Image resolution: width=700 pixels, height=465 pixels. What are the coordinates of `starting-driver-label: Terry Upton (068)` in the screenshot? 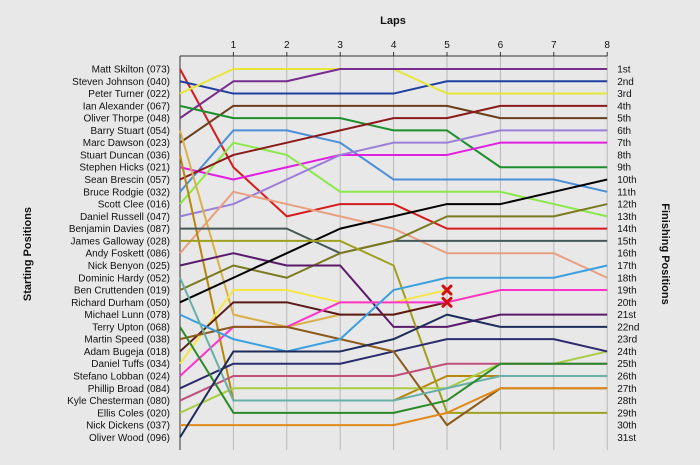 It's located at (131, 327).